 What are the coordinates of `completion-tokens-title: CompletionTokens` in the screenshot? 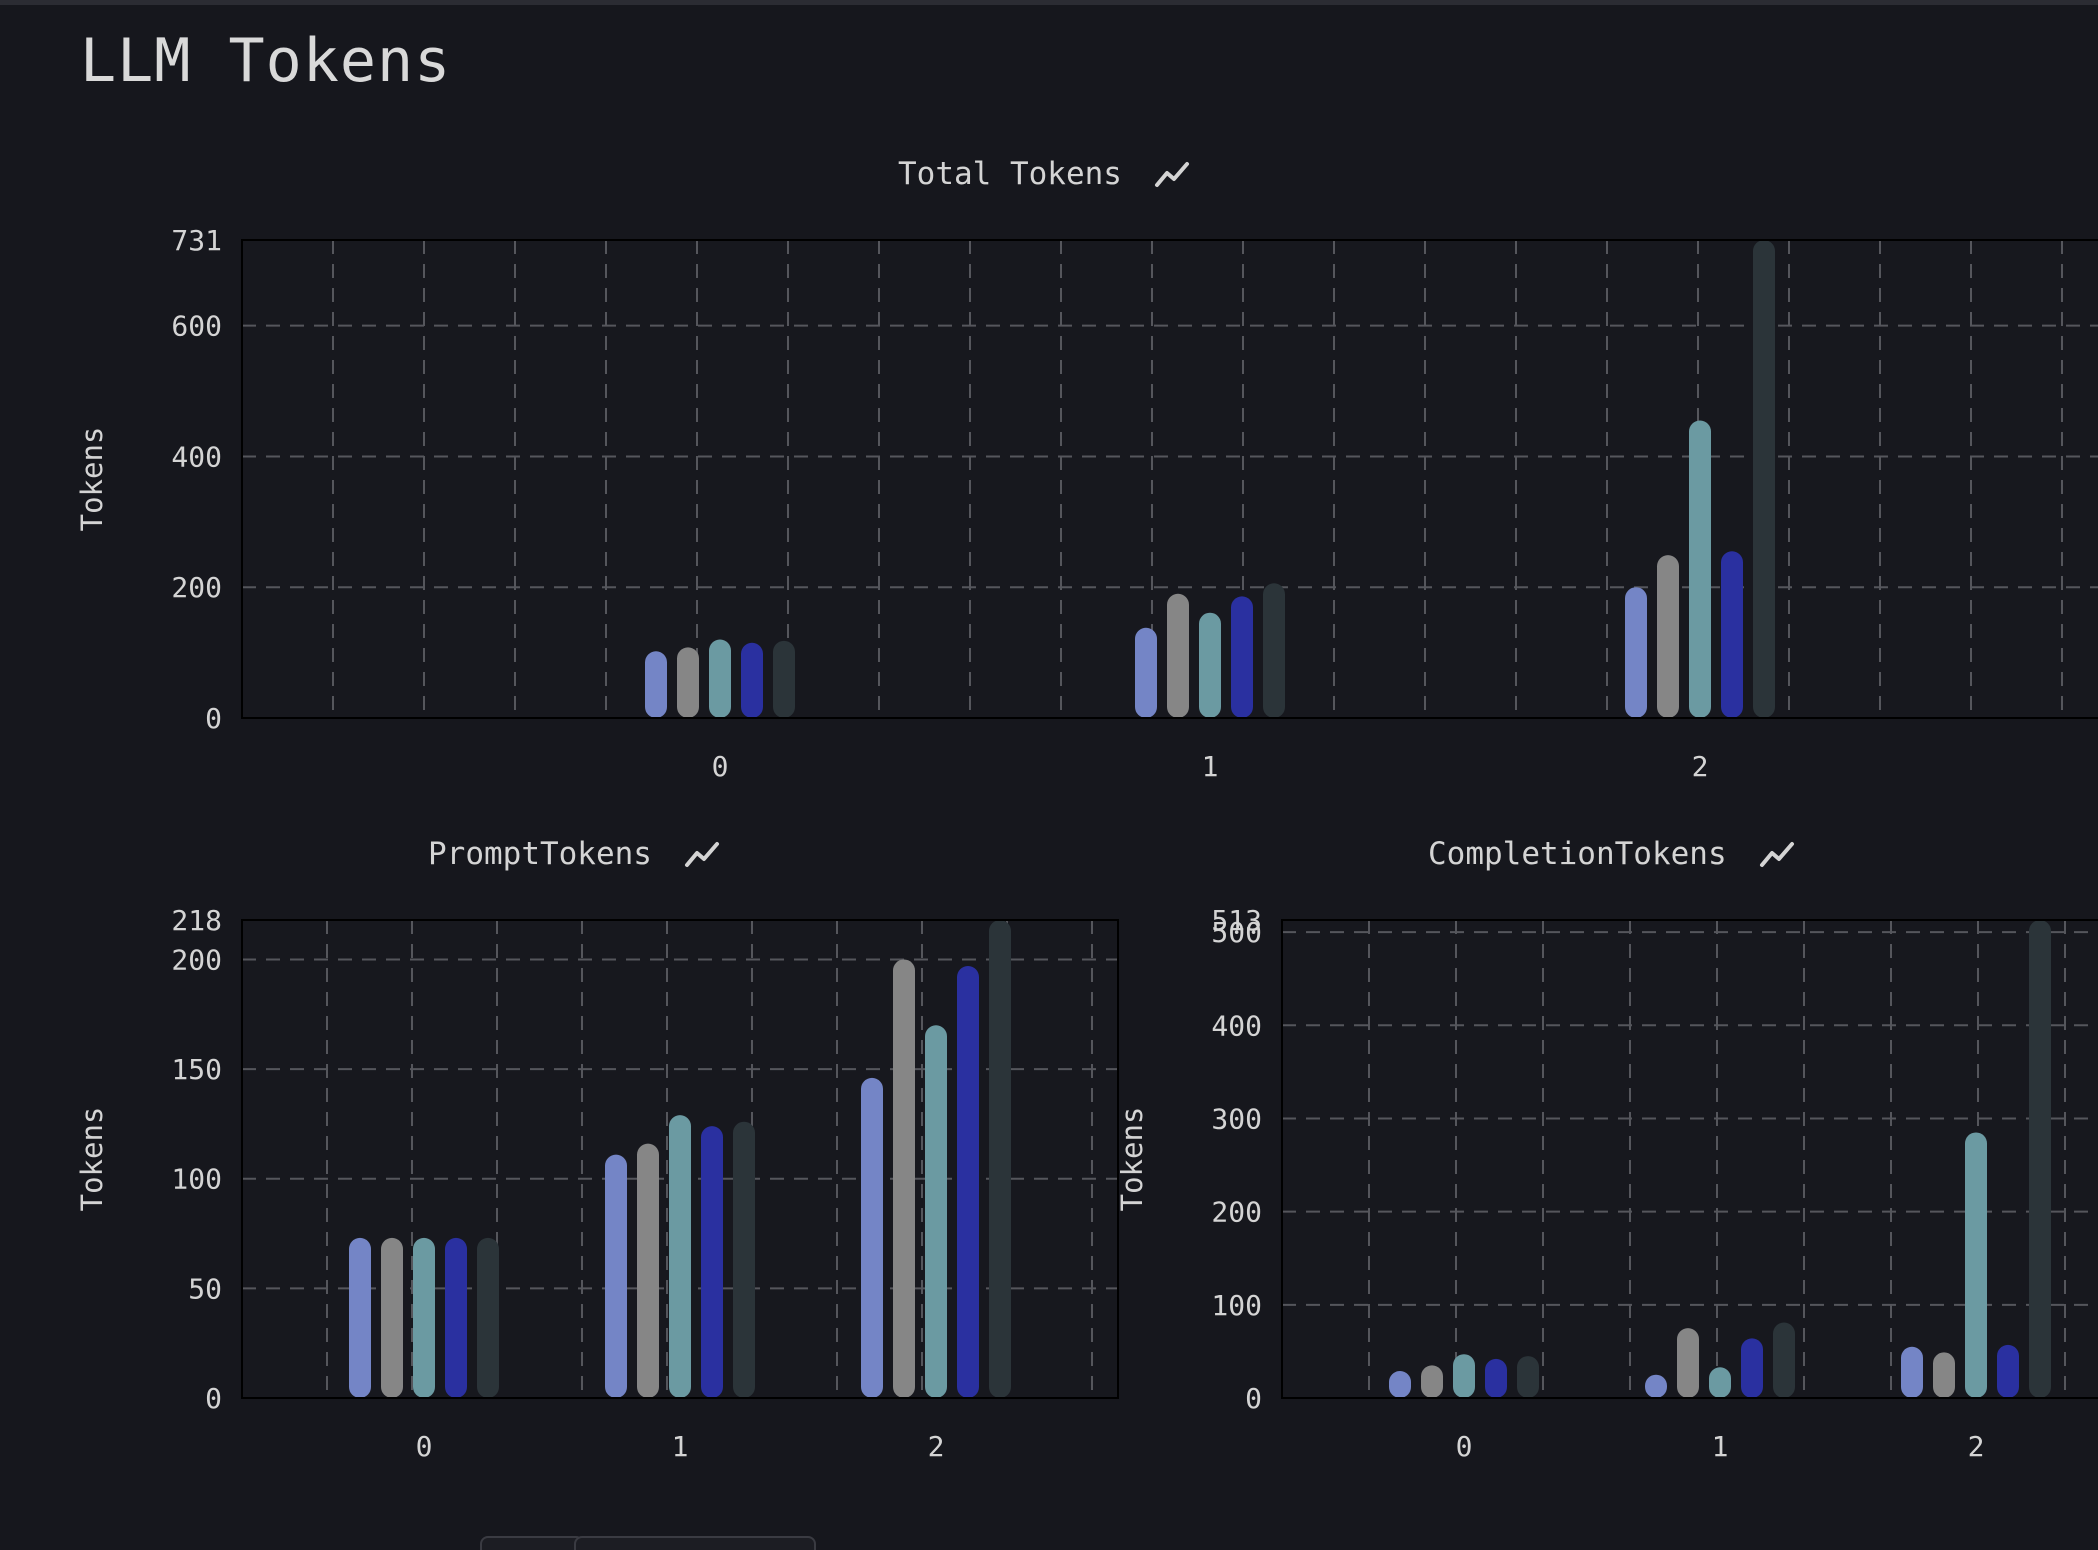 It's located at (1577, 854).